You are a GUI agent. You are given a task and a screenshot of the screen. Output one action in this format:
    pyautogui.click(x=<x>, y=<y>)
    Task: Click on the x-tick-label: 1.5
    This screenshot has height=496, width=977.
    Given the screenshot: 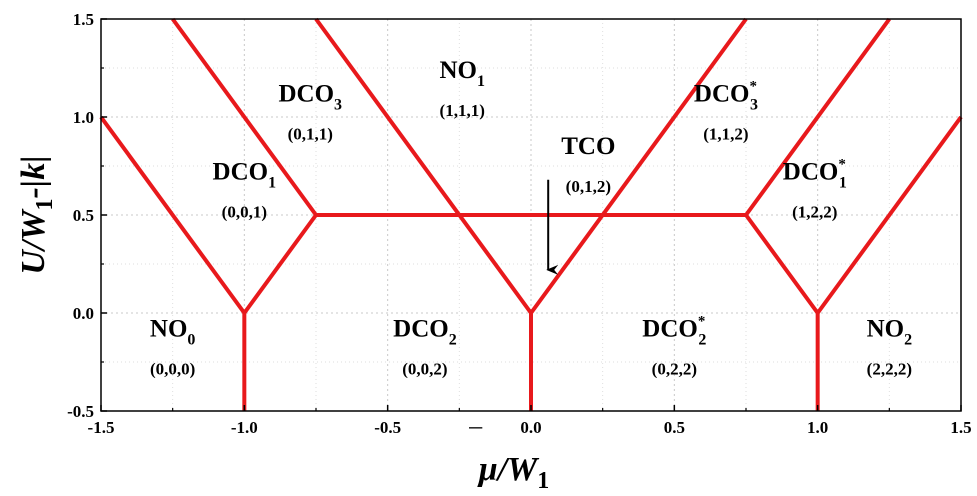 What is the action you would take?
    pyautogui.click(x=960, y=427)
    